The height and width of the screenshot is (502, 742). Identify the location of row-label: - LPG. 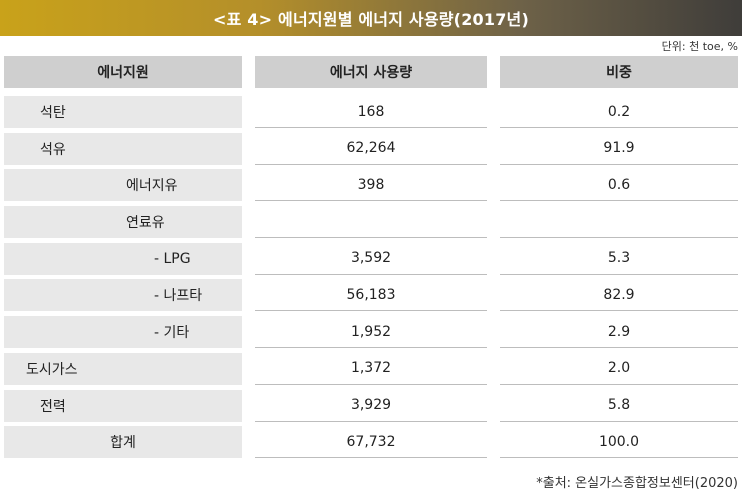
(123, 258).